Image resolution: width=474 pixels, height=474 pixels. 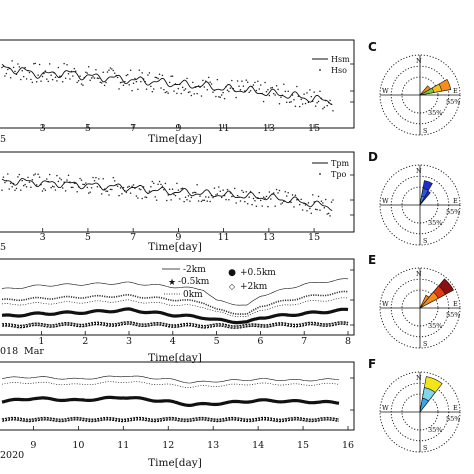 What do you see at coordinates (175, 139) in the screenshot?
I see `panel-1-xlabel: Time[day]` at bounding box center [175, 139].